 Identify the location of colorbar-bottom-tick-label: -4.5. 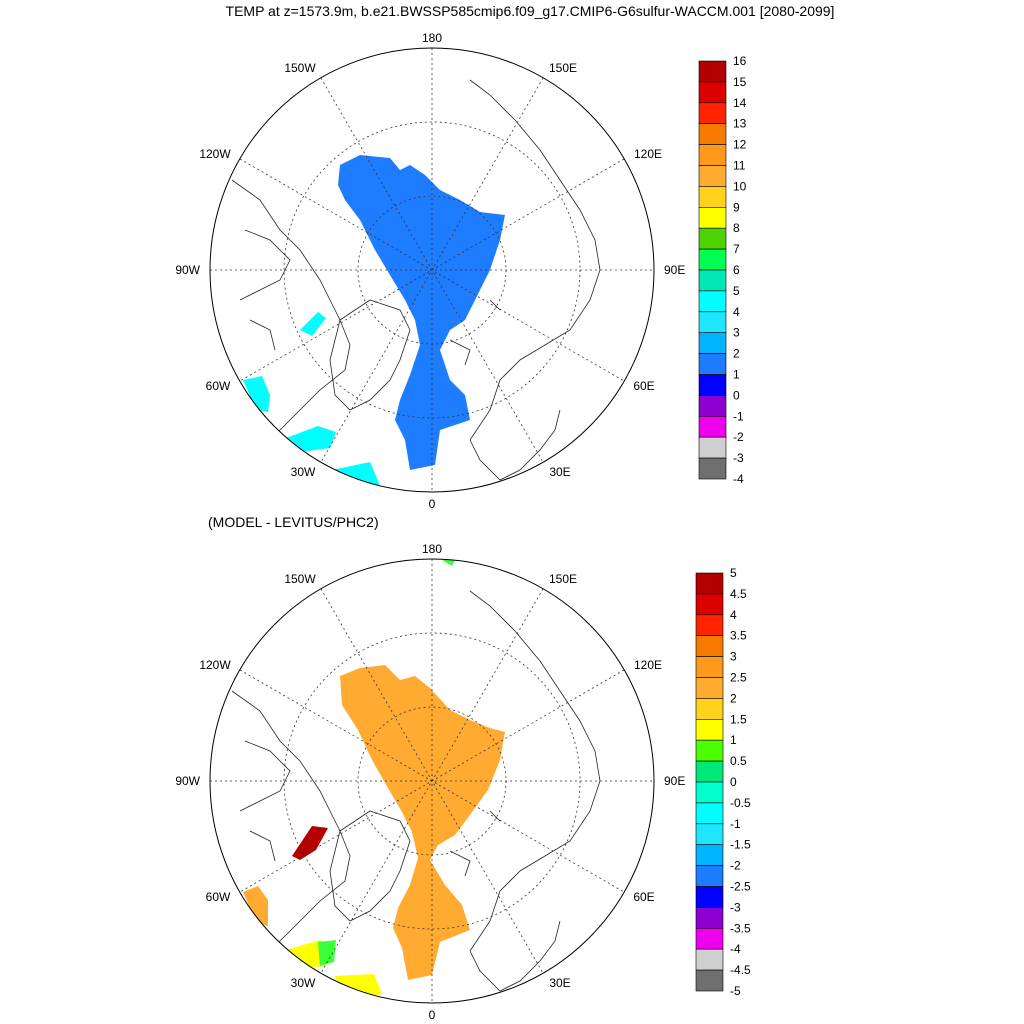
(740, 970).